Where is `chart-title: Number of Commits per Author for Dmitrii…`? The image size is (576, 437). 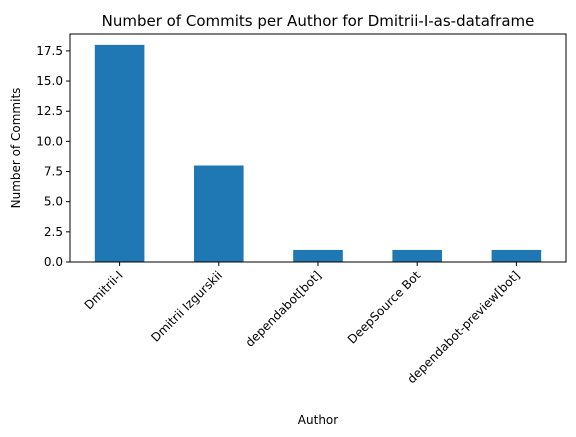
chart-title: Number of Commits per Author for Dmitrii… is located at coordinates (318, 21).